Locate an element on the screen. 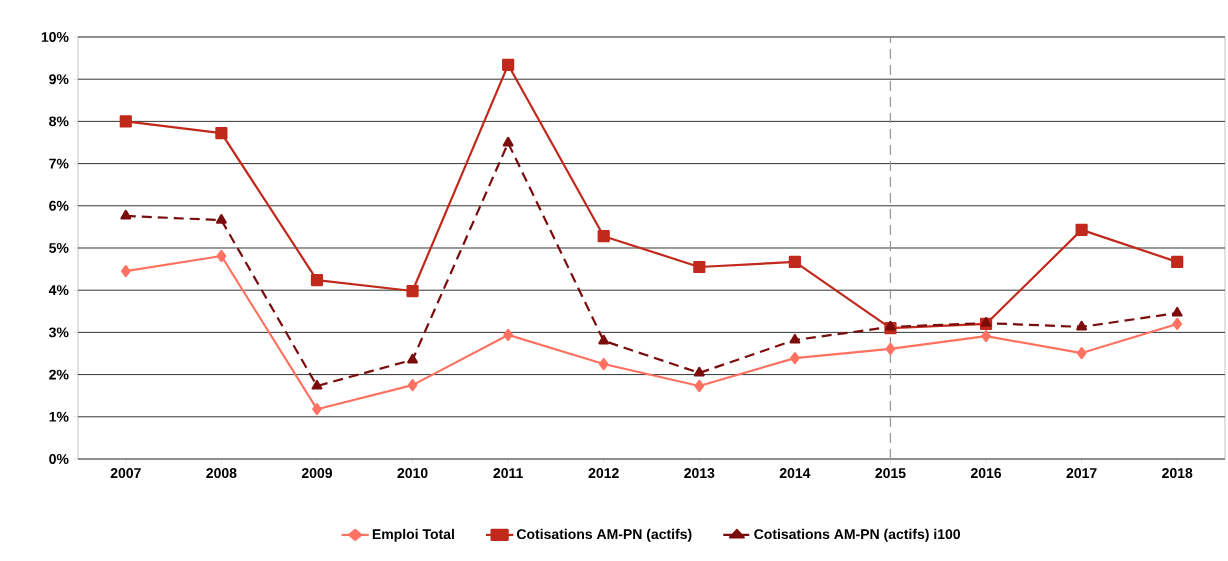 This screenshot has height=561, width=1228. x-tick-label: 2012 is located at coordinates (603, 473).